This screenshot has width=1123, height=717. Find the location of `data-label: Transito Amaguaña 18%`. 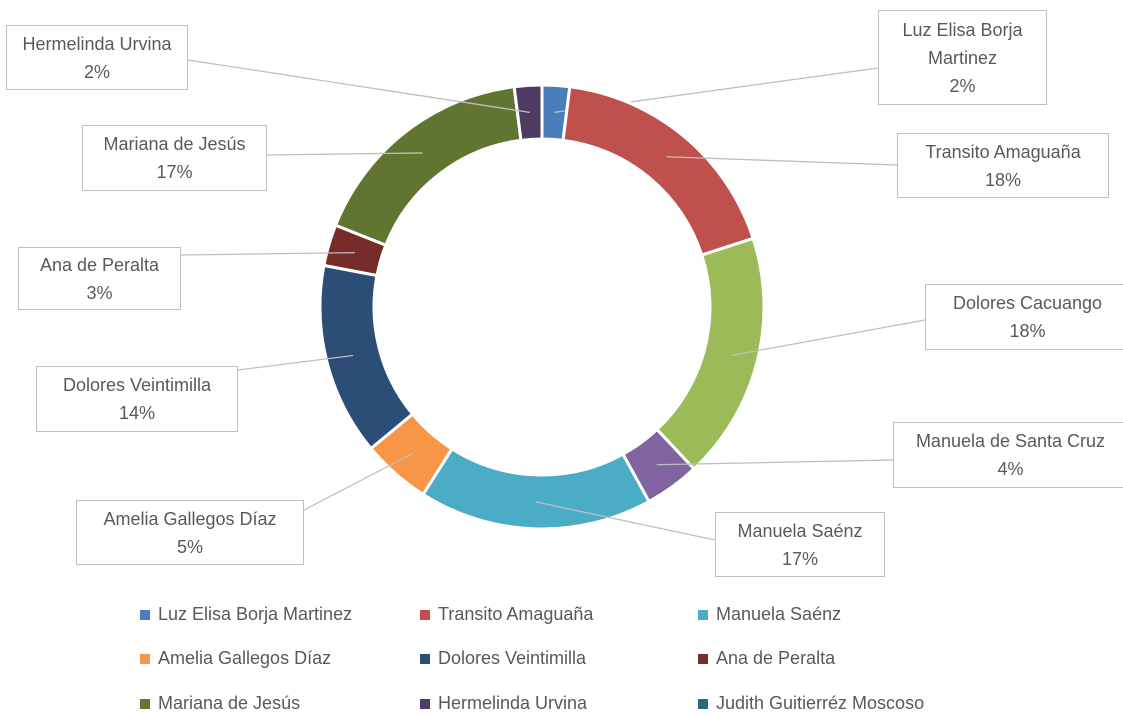

data-label: Transito Amaguaña 18% is located at coordinates (1003, 165).